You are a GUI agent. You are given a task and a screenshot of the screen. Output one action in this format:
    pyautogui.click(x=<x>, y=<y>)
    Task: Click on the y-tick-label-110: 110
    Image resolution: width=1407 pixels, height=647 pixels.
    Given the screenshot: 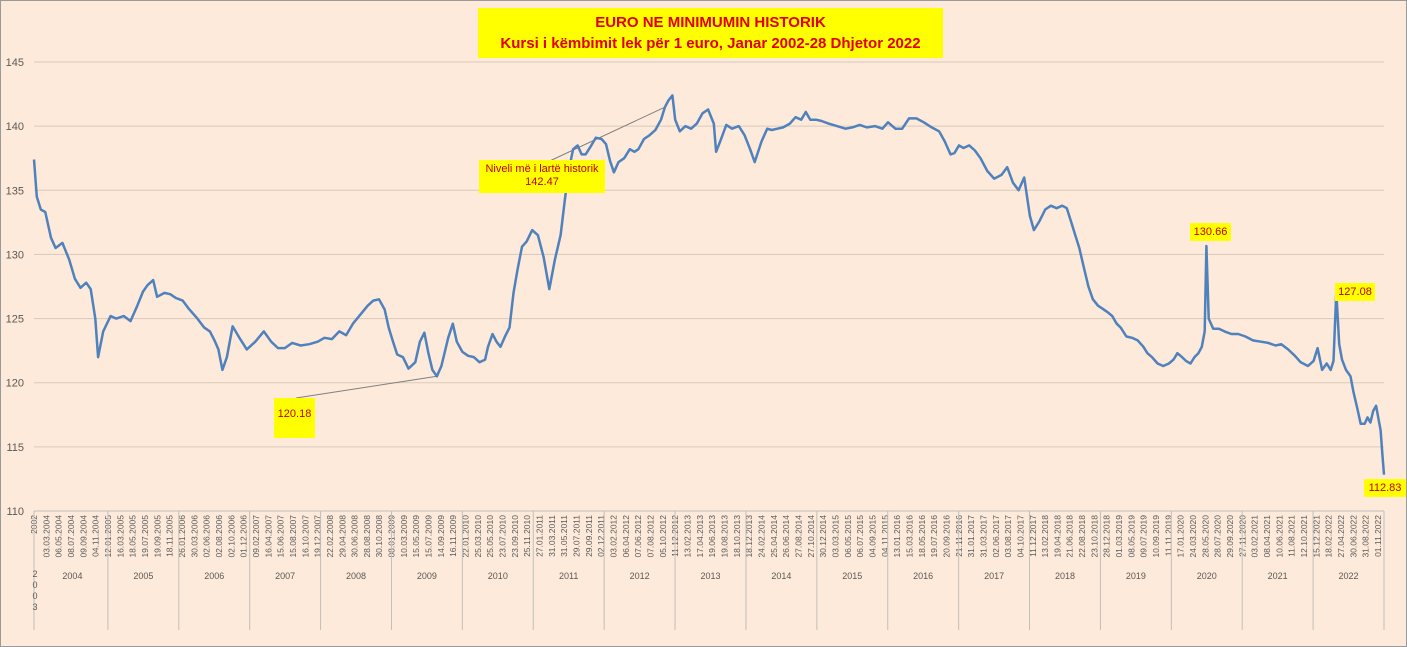 What is the action you would take?
    pyautogui.click(x=15, y=512)
    